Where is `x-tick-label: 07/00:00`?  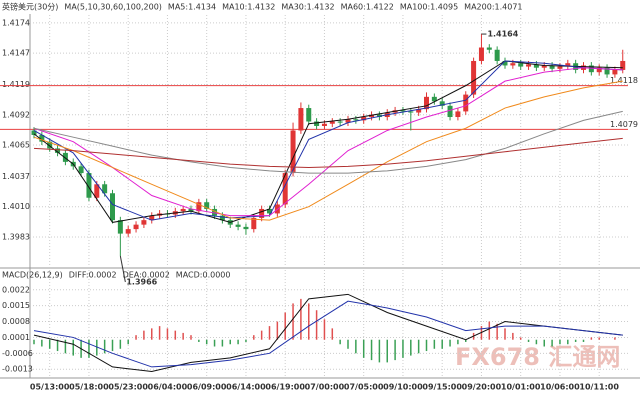
x-tick-label: 07/00:00 is located at coordinates (325, 387).